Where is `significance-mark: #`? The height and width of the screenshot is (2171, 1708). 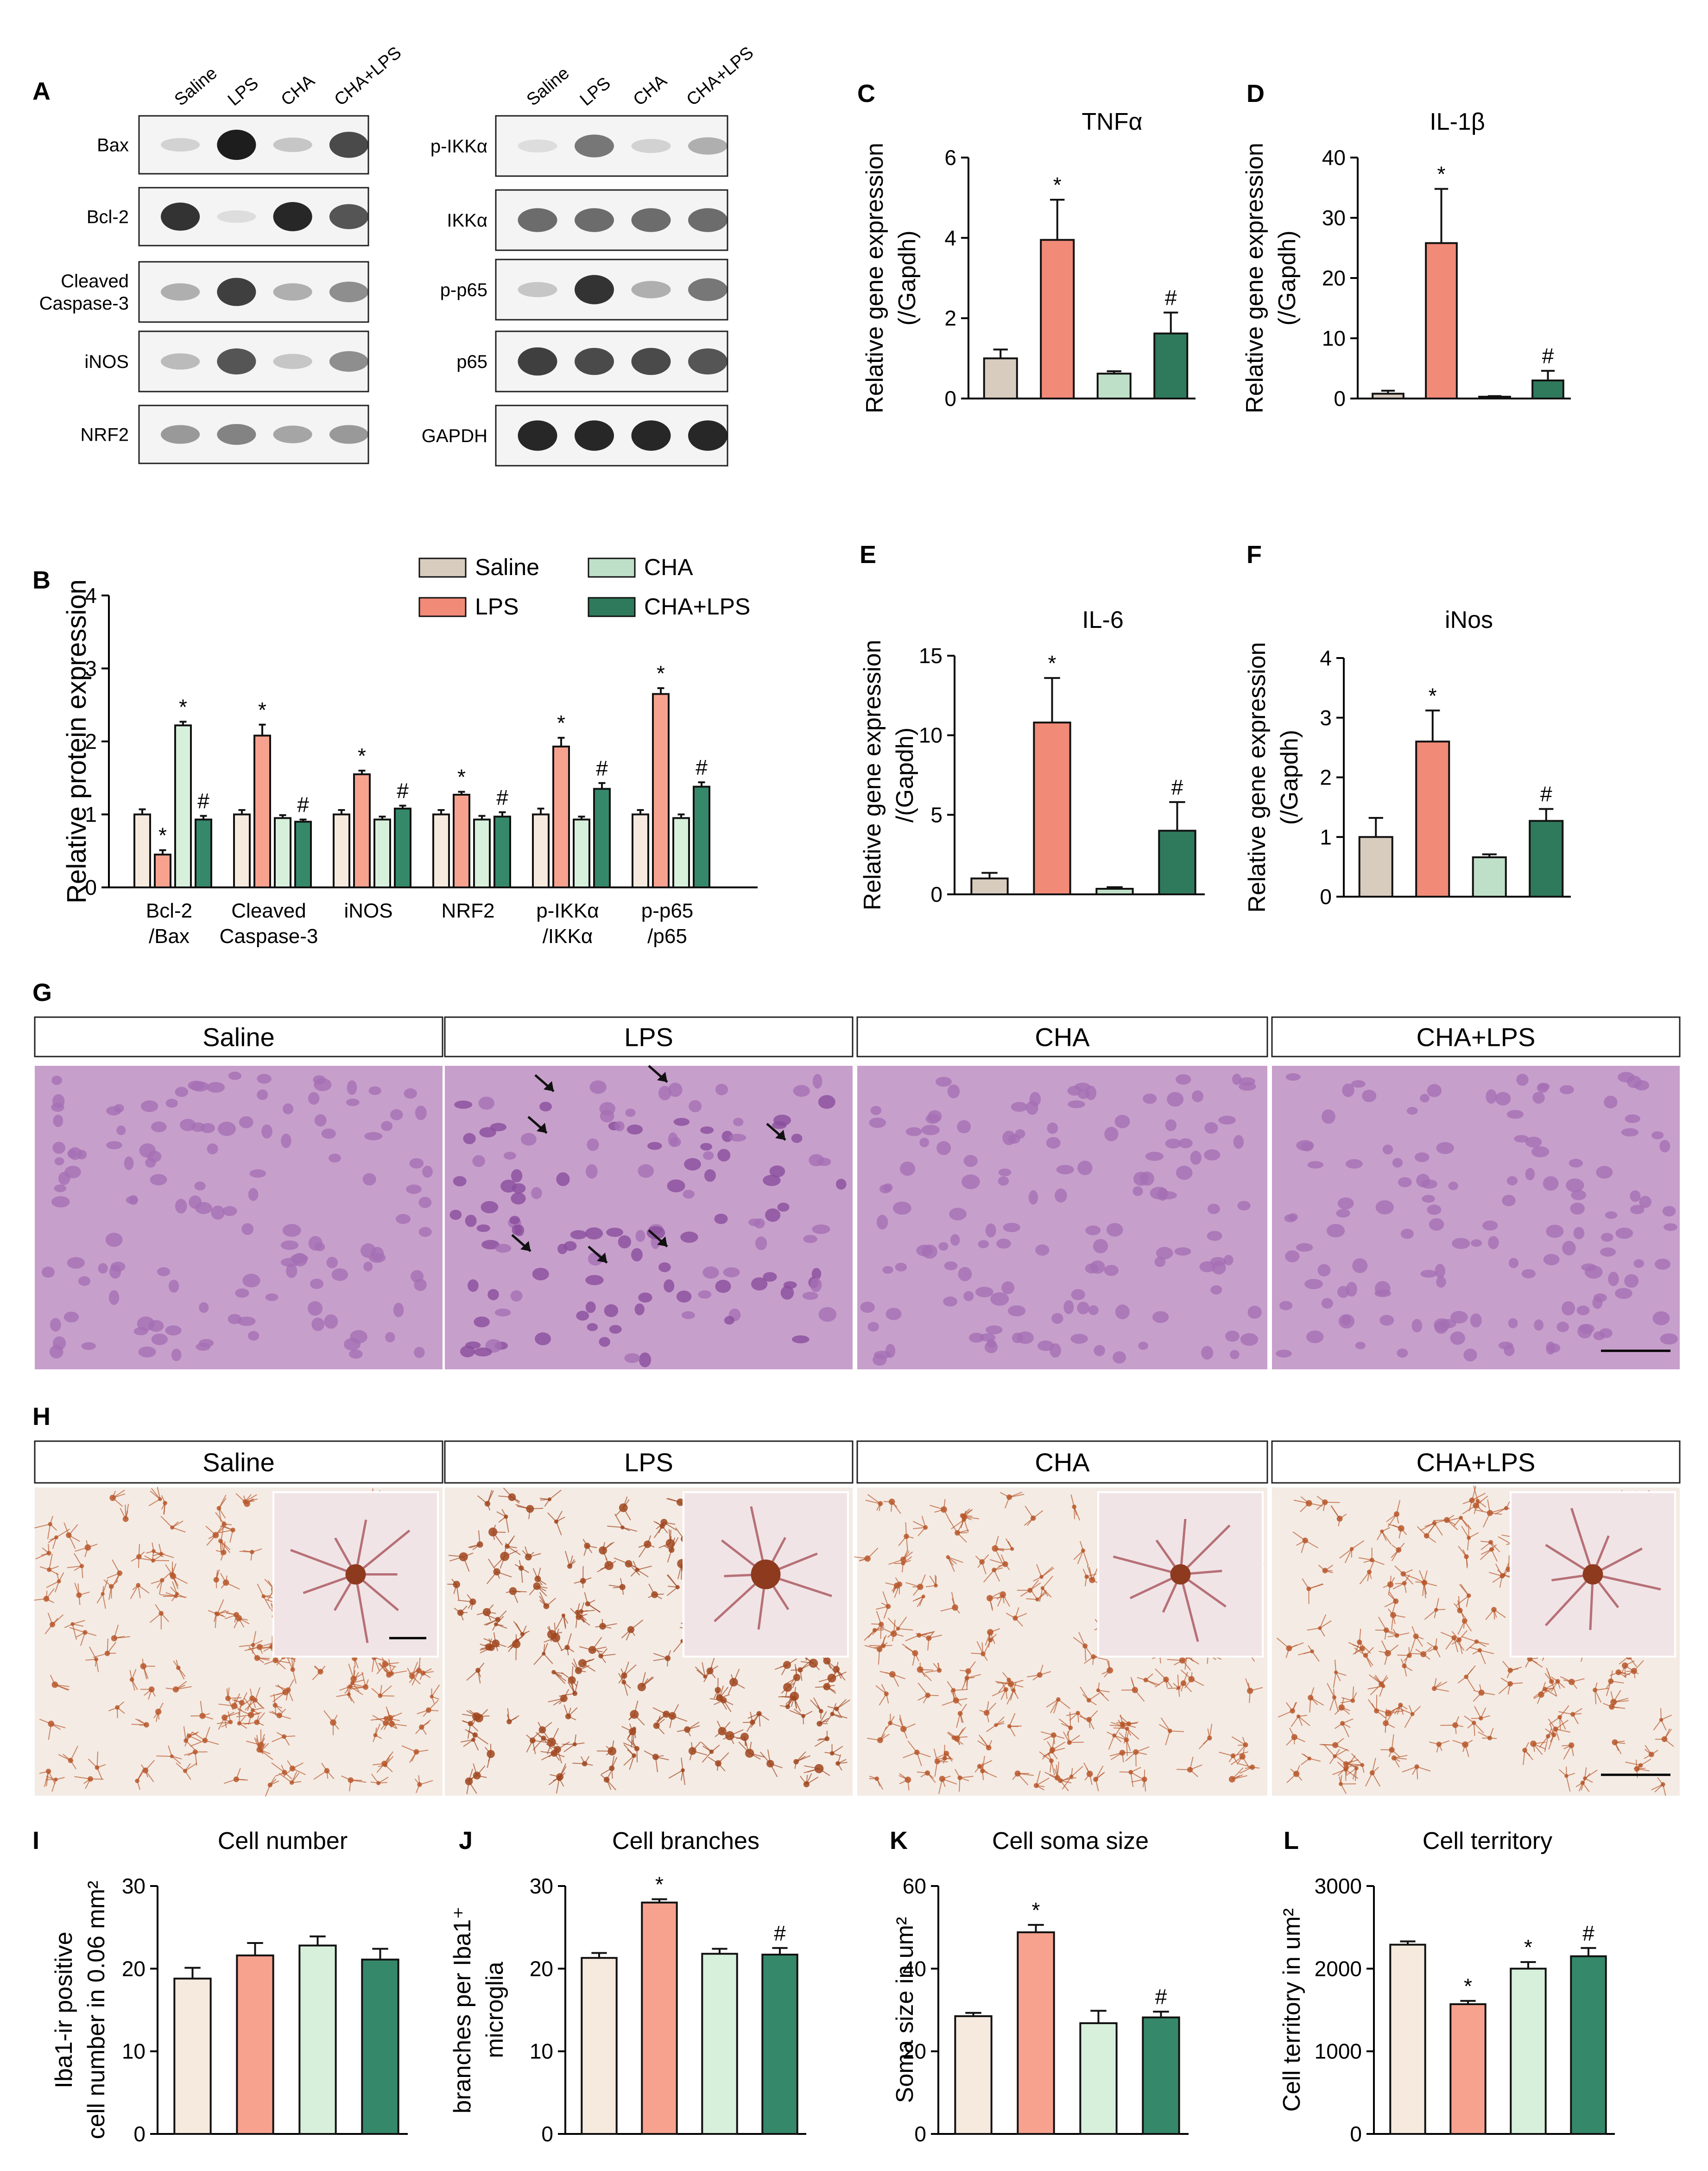 significance-mark: # is located at coordinates (1171, 298).